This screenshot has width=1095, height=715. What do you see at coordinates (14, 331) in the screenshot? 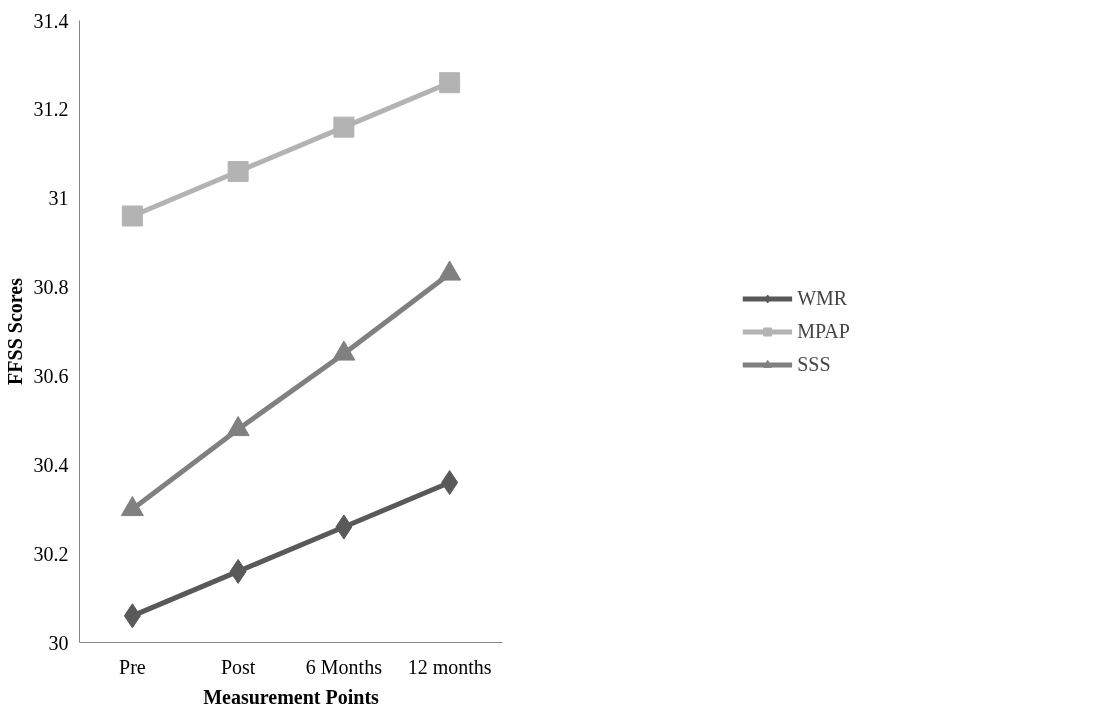
I see `y-axis-title: FFSS Scores` at bounding box center [14, 331].